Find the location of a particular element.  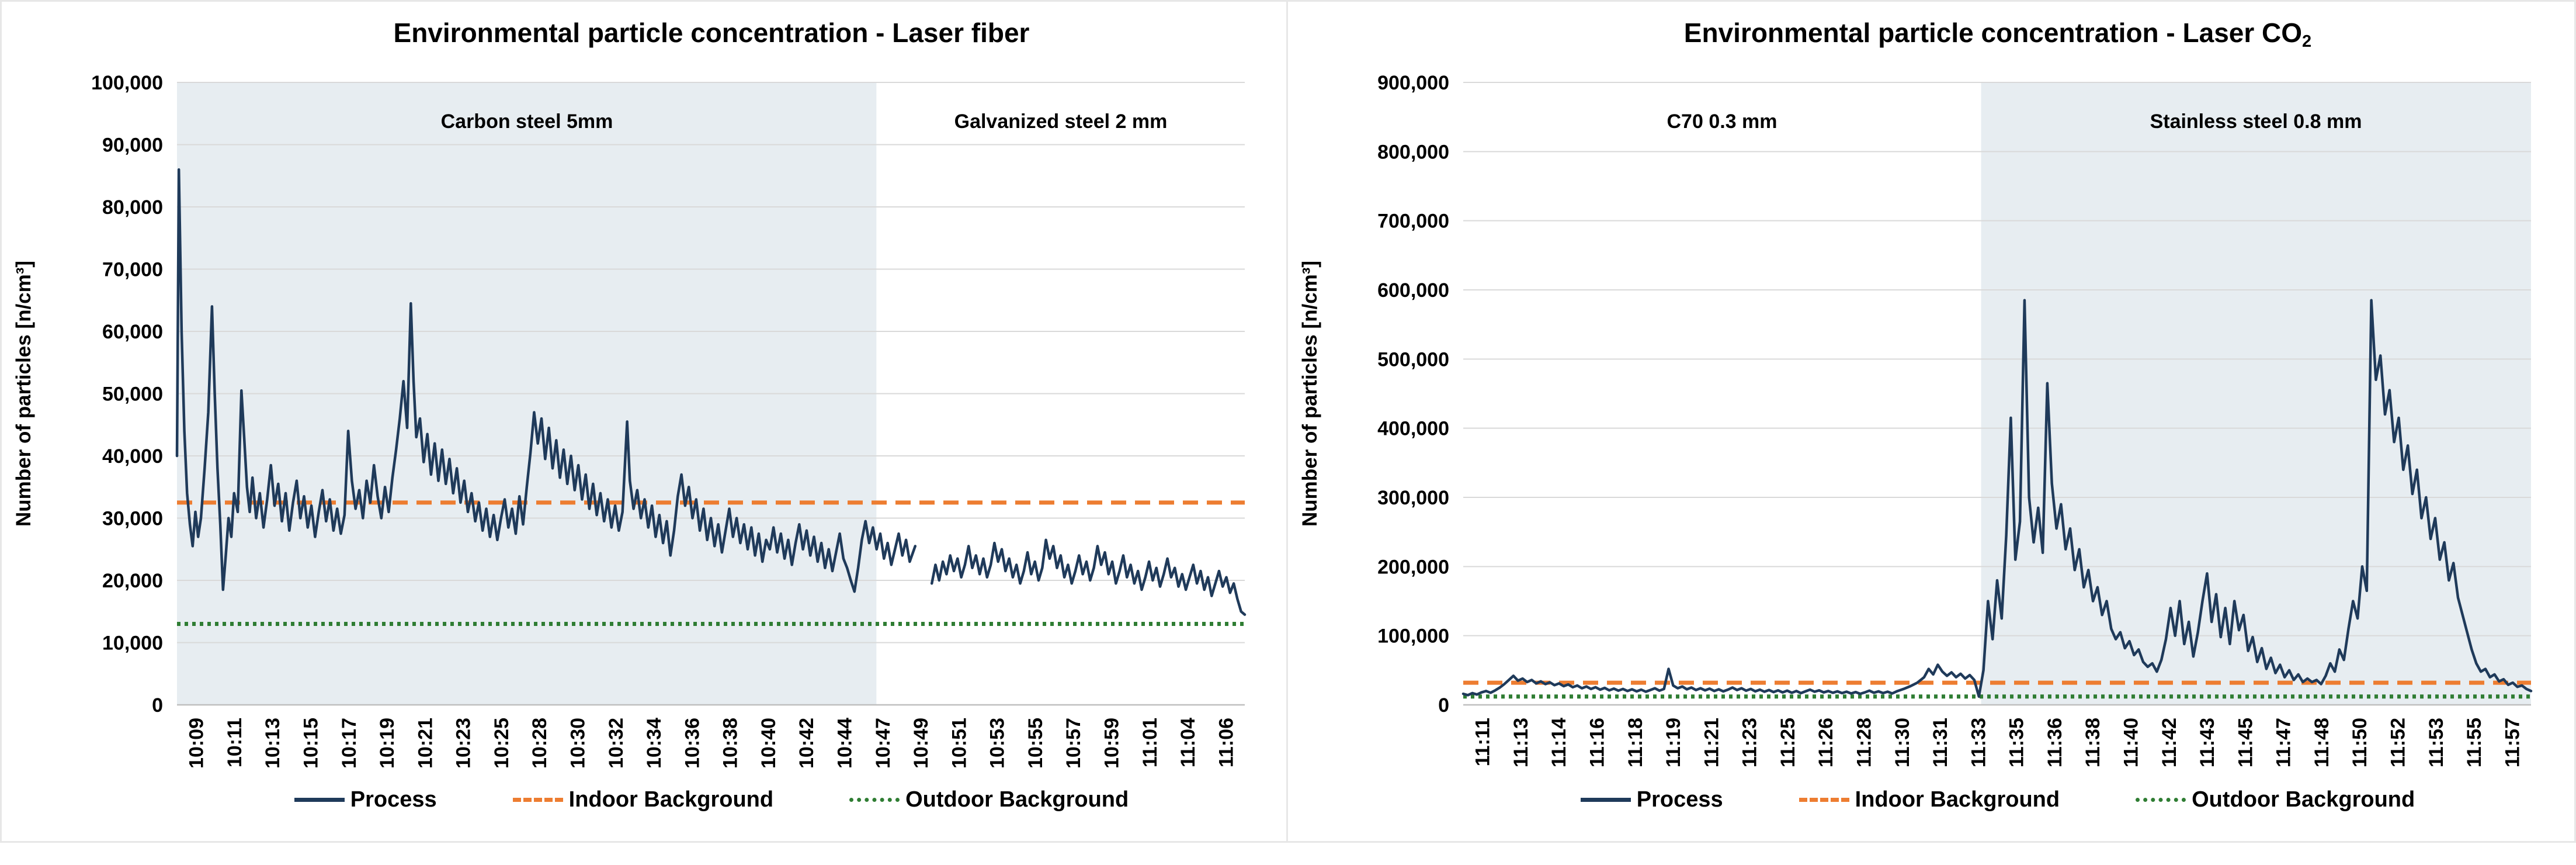

x-tick-label: 10:47 is located at coordinates (883, 743).